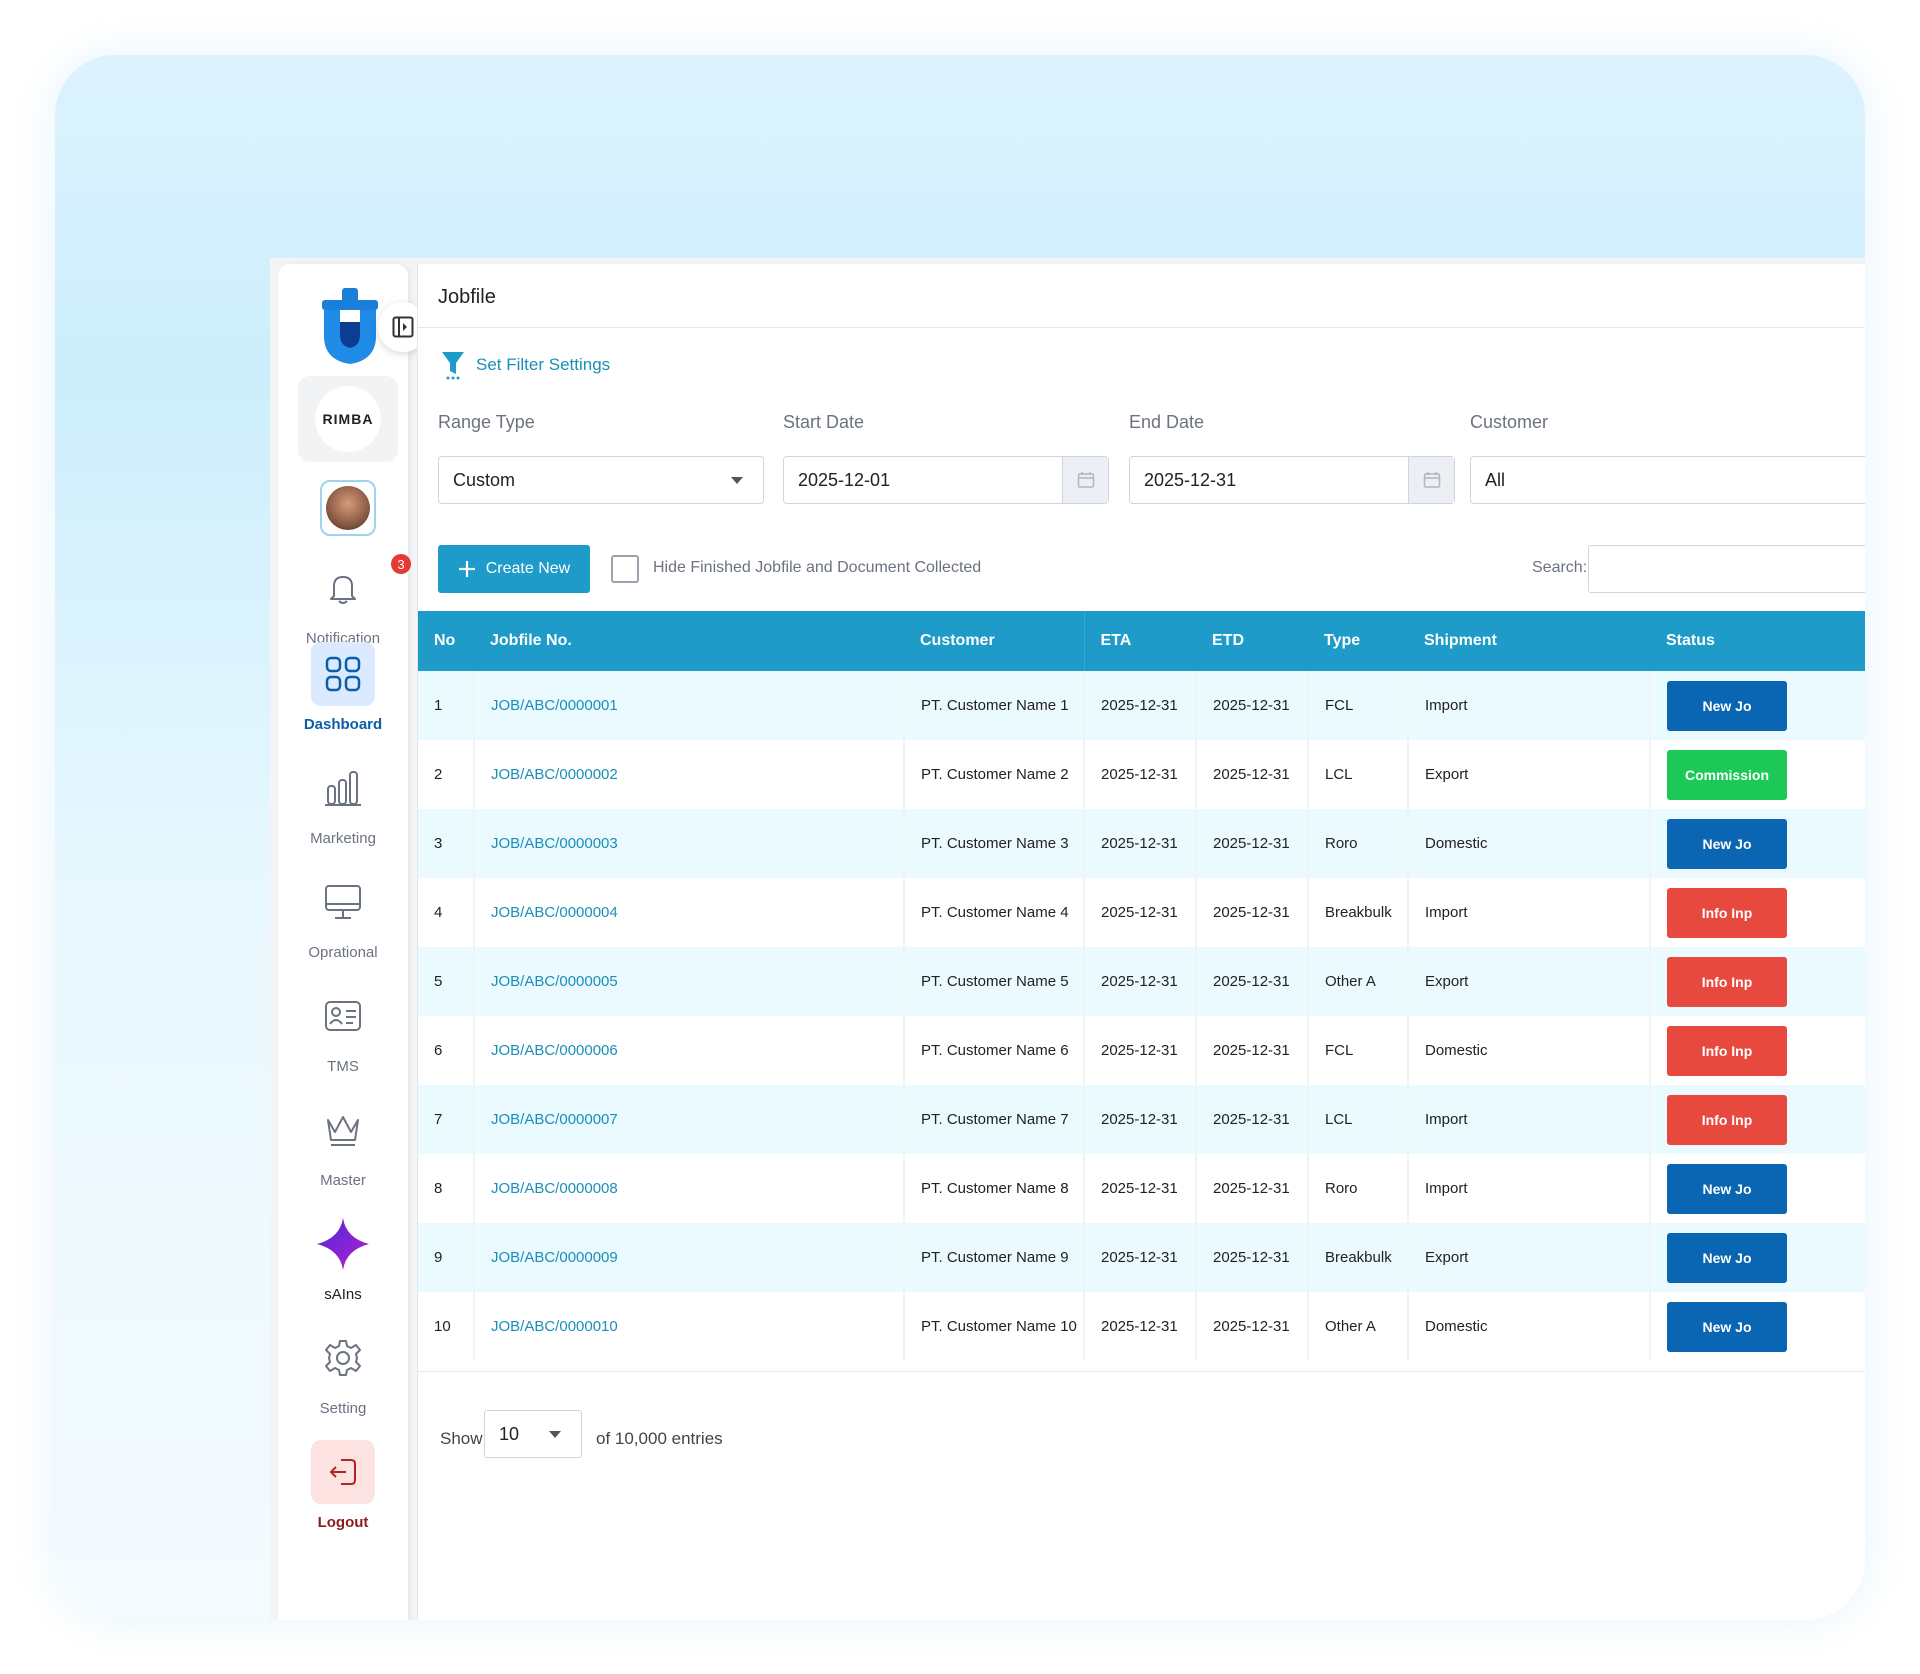  I want to click on column-header: ETA, so click(1139, 641).